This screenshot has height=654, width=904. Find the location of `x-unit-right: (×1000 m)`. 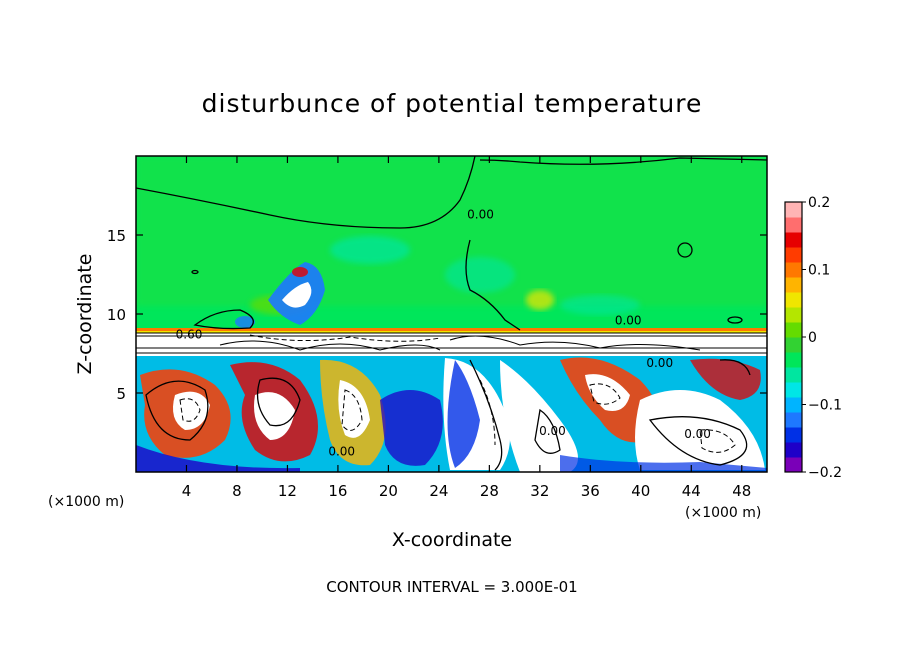

x-unit-right: (×1000 m) is located at coordinates (723, 513).